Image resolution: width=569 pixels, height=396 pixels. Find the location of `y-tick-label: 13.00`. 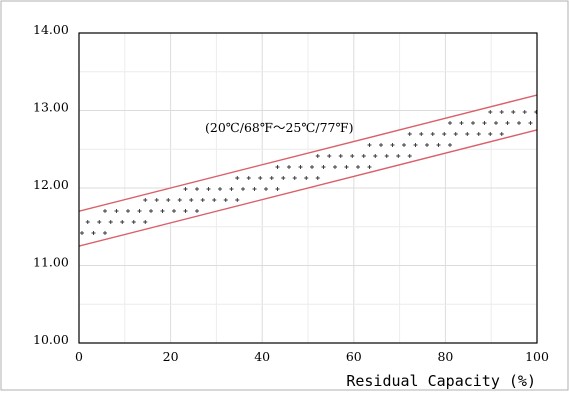

y-tick-label: 13.00 is located at coordinates (51, 107).